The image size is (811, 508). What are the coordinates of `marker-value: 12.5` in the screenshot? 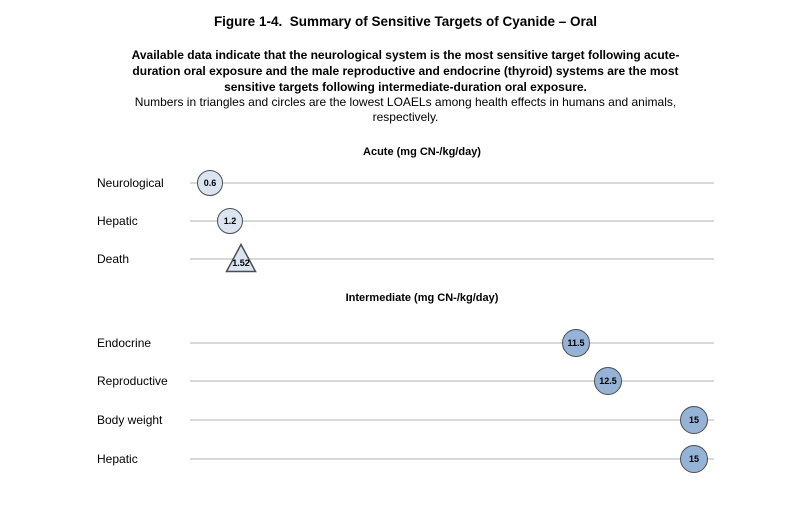 It's located at (608, 380).